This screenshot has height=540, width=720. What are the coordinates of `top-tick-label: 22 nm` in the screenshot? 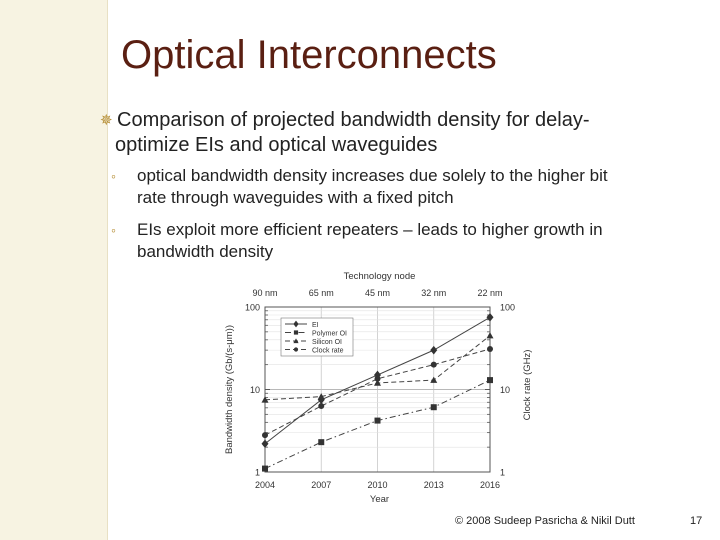 It's located at (489, 293).